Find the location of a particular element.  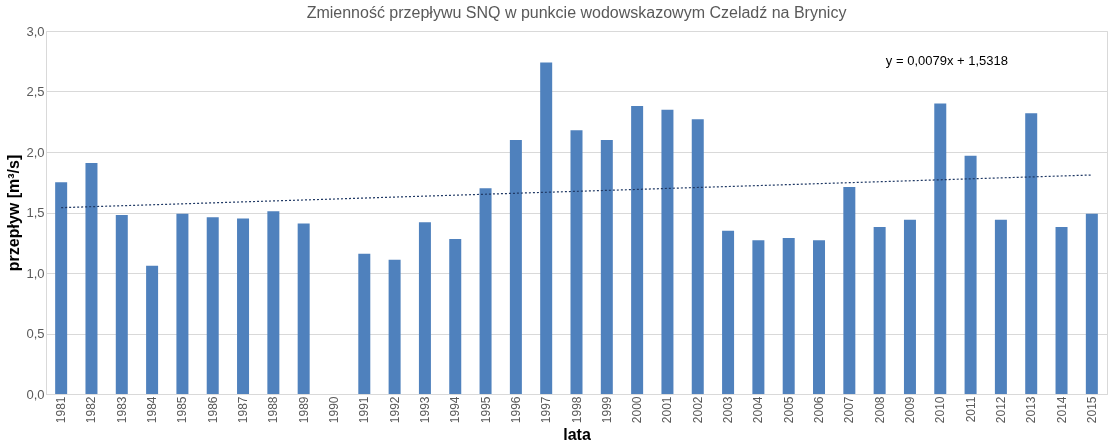

y-tick-label: 3,0 is located at coordinates (35, 31).